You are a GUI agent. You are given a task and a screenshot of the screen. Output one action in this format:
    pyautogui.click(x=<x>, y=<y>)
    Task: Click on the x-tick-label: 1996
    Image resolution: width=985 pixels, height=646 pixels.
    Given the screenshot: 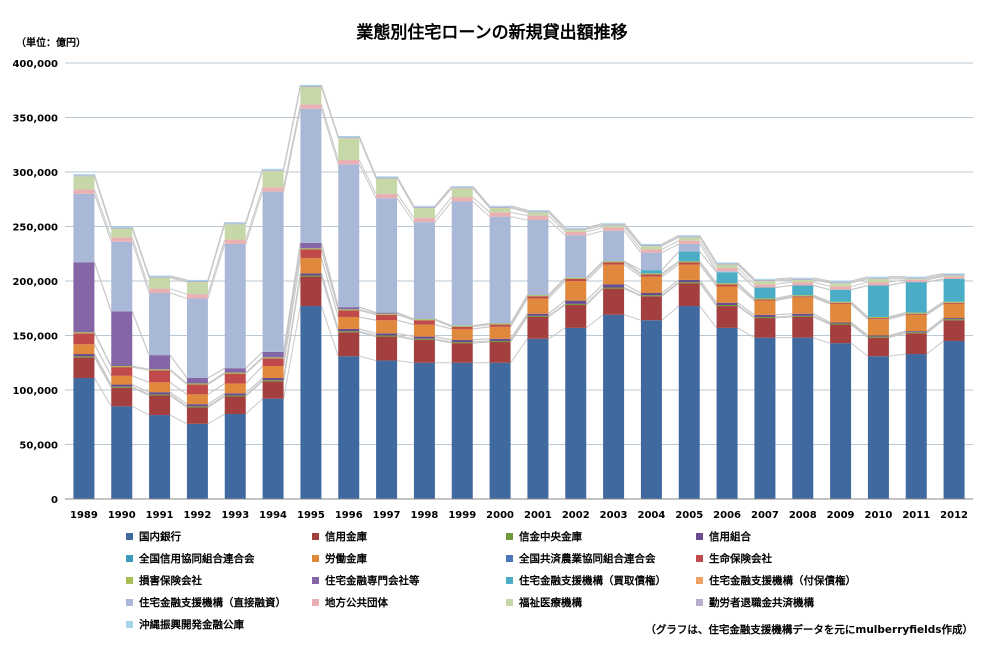 What is the action you would take?
    pyautogui.click(x=349, y=515)
    